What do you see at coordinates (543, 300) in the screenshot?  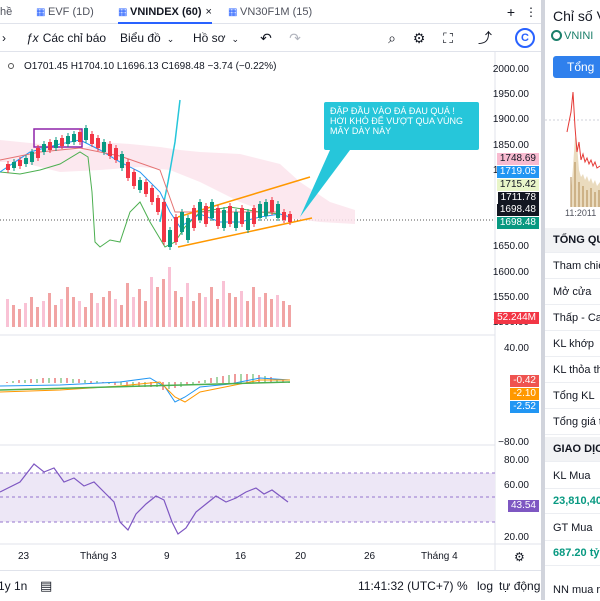 I see `panel-divider` at bounding box center [543, 300].